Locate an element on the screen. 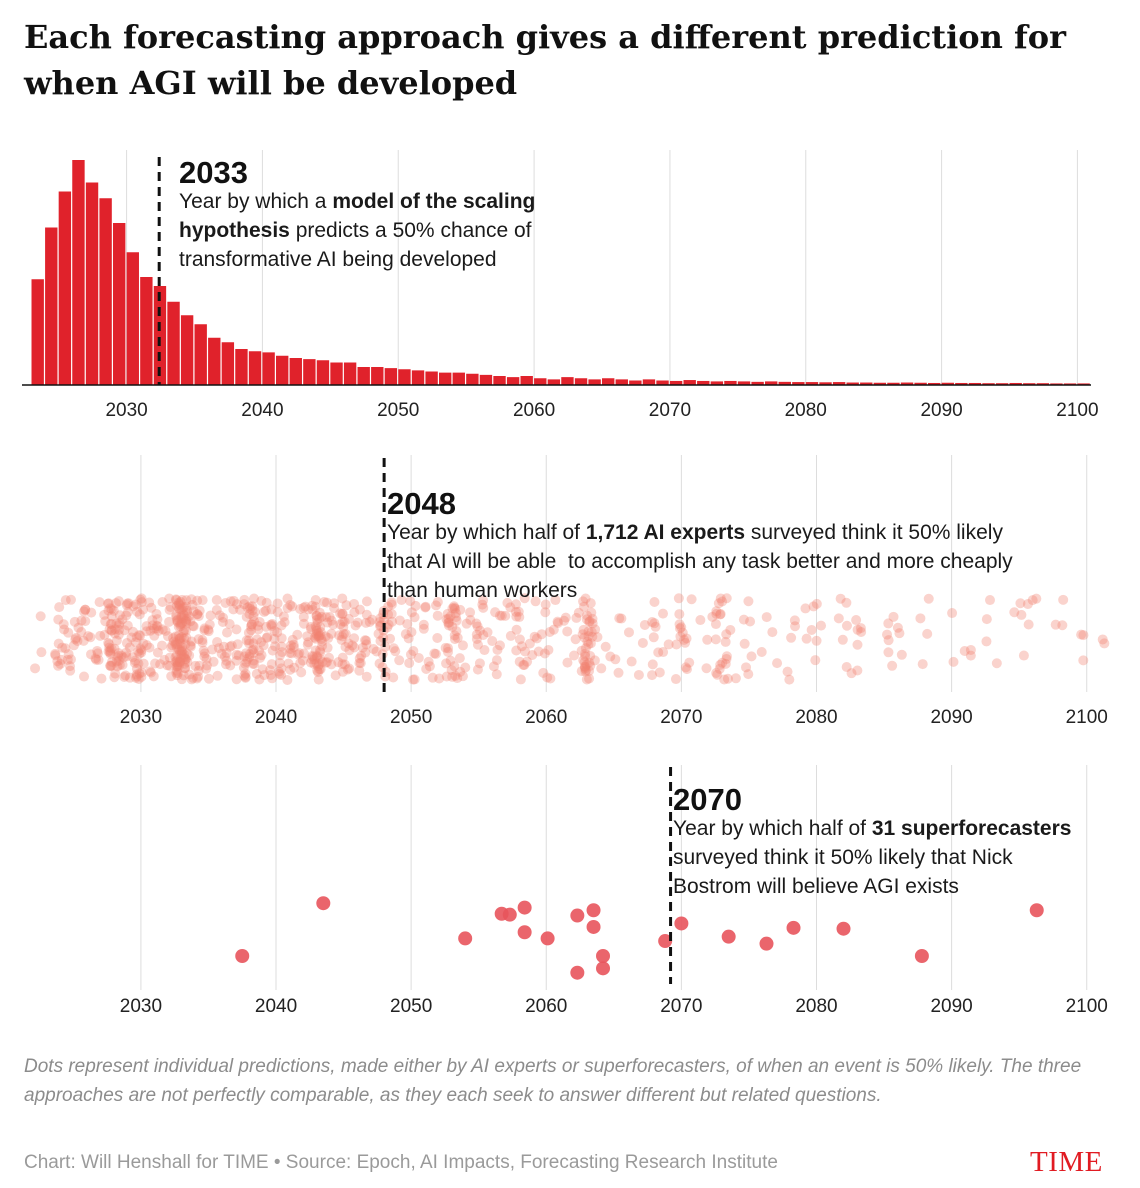 The image size is (1140, 1188). annotation-line: Bostrom will believe AGI exists is located at coordinates (816, 886).